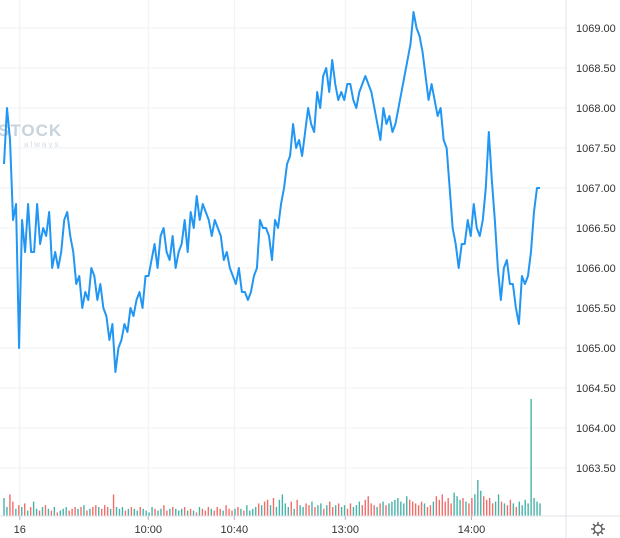 The height and width of the screenshot is (538, 620). Describe the element at coordinates (596, 349) in the screenshot. I see `y-tick-label: 1065.00` at that location.